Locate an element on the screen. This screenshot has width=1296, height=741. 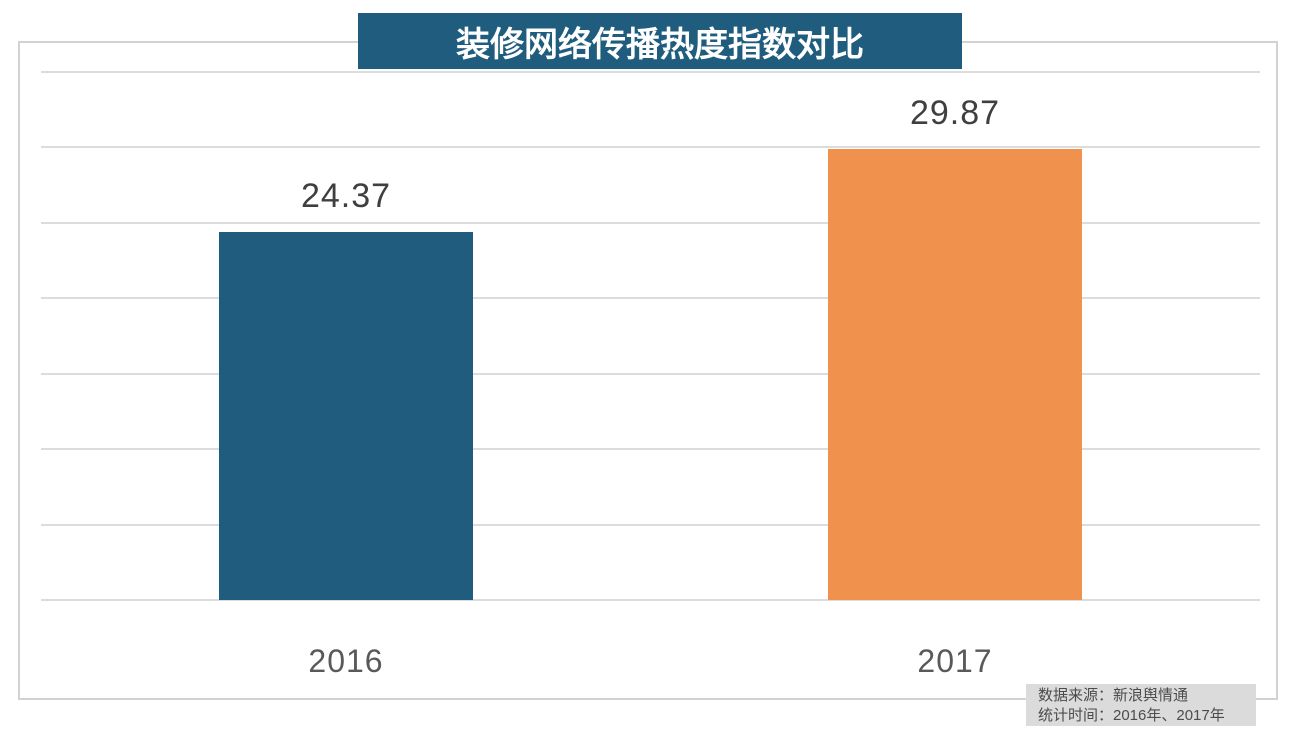
source-note-line1: 数据来源：新浪舆情通 is located at coordinates (1113, 695).